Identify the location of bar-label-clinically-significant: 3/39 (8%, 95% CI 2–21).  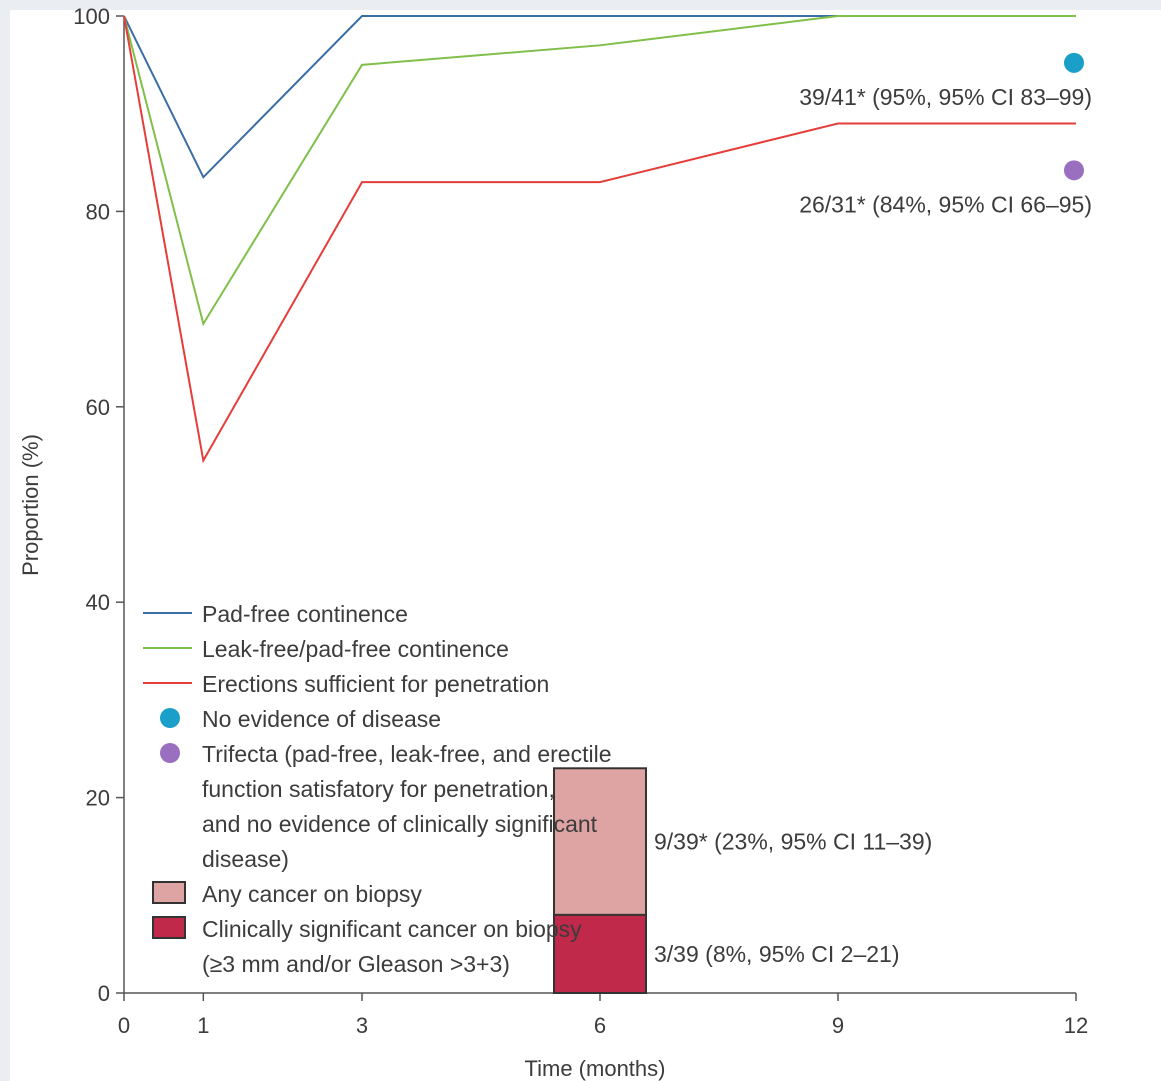
(776, 954).